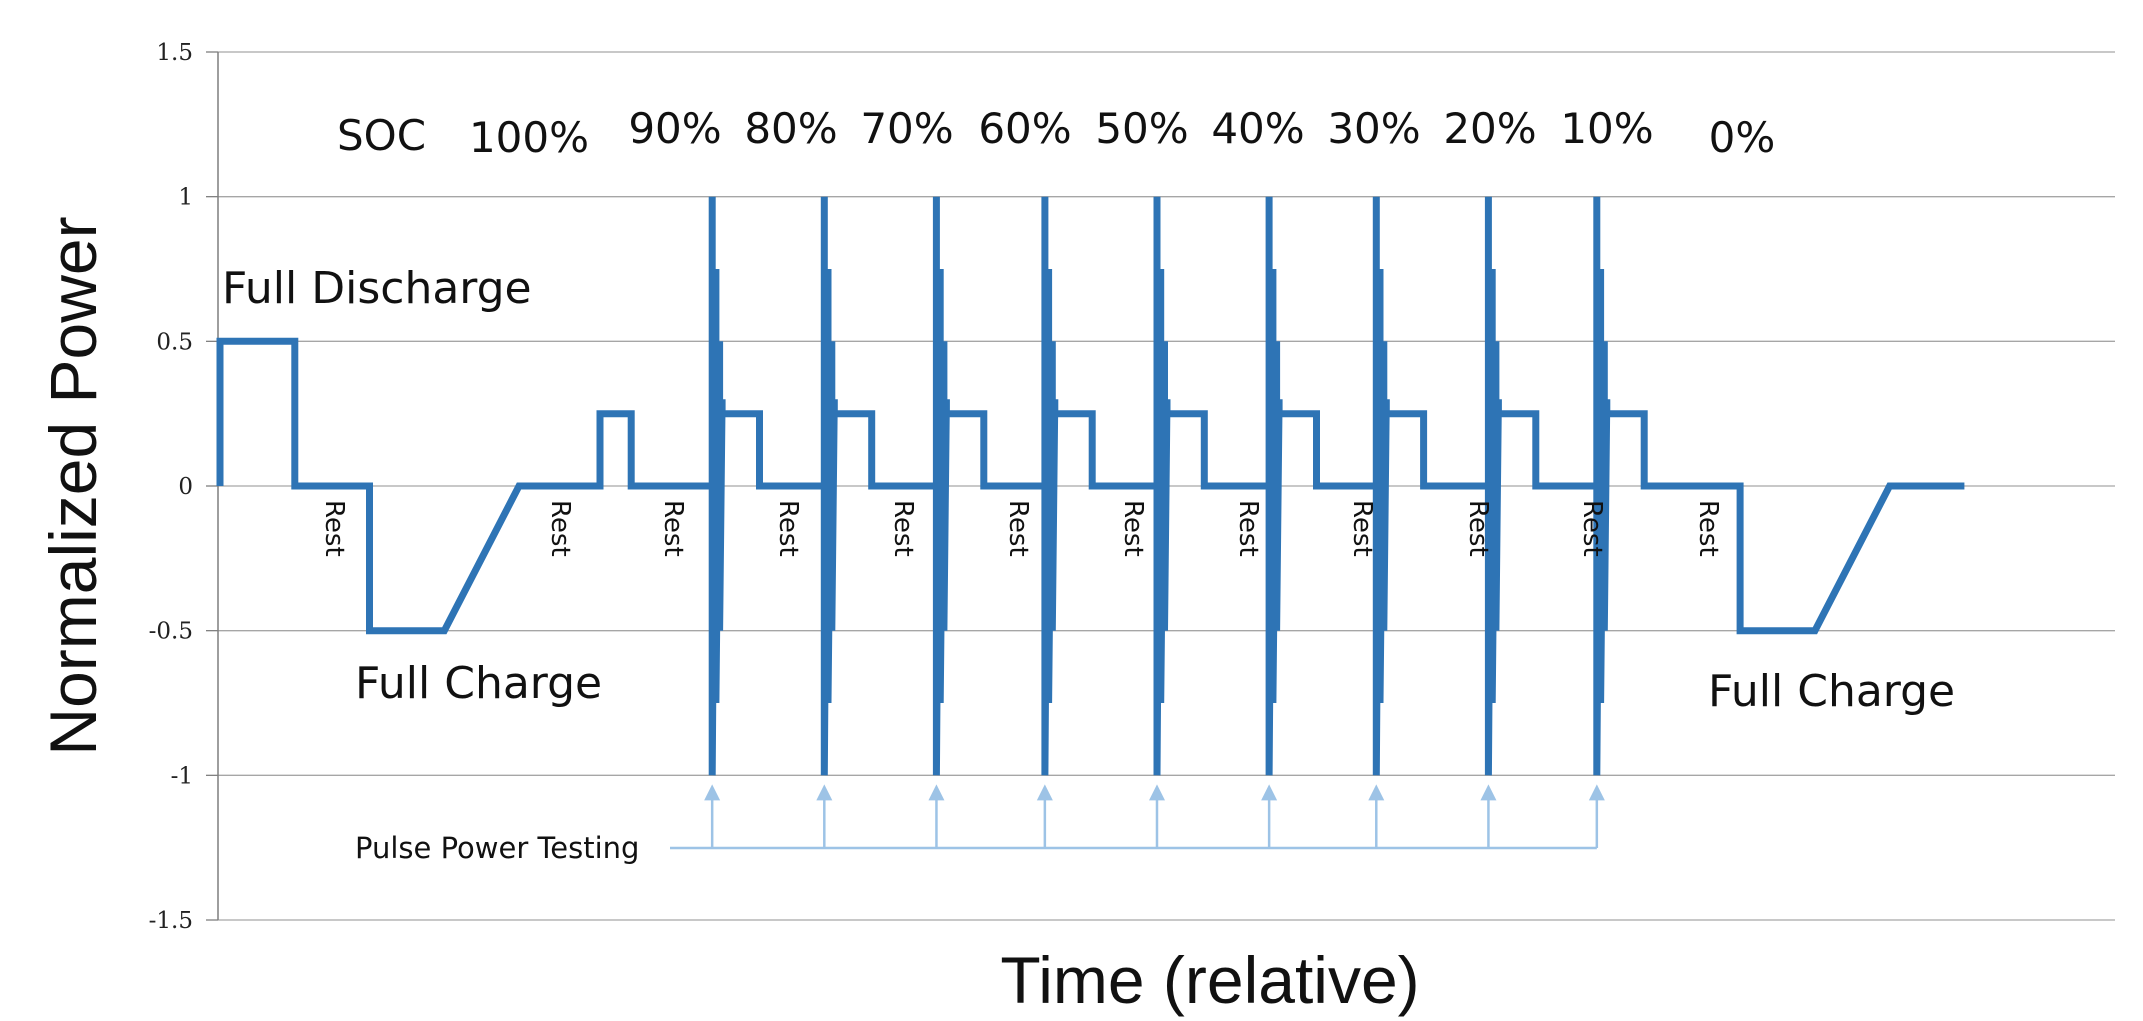 This screenshot has width=2143, height=1021. I want to click on soc-level-label: 100%, so click(529, 137).